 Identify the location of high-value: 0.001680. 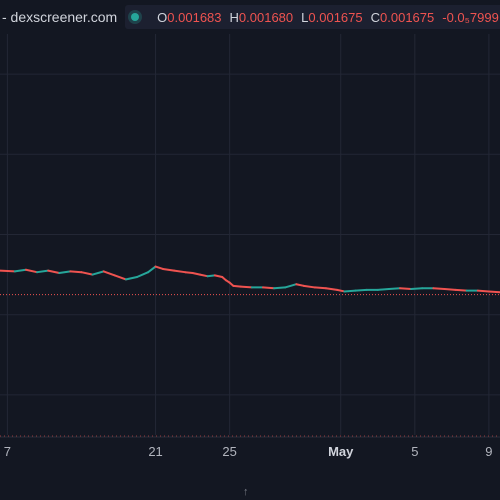
(266, 17).